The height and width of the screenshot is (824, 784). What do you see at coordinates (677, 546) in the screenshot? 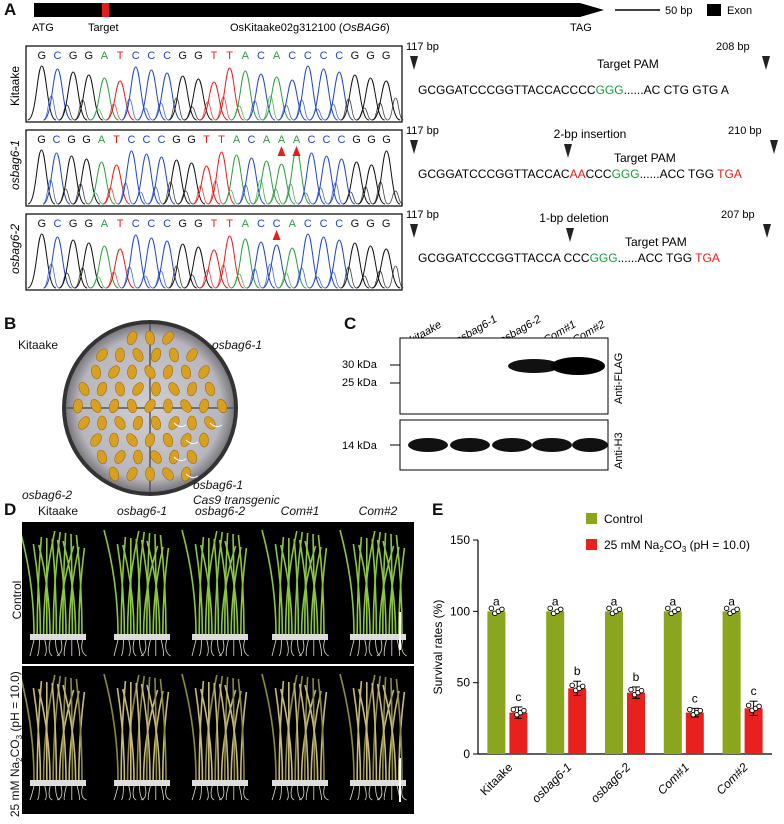
I see `legend-label-treatment: 25 mM Na2CO3 (pH = 10.0)` at bounding box center [677, 546].